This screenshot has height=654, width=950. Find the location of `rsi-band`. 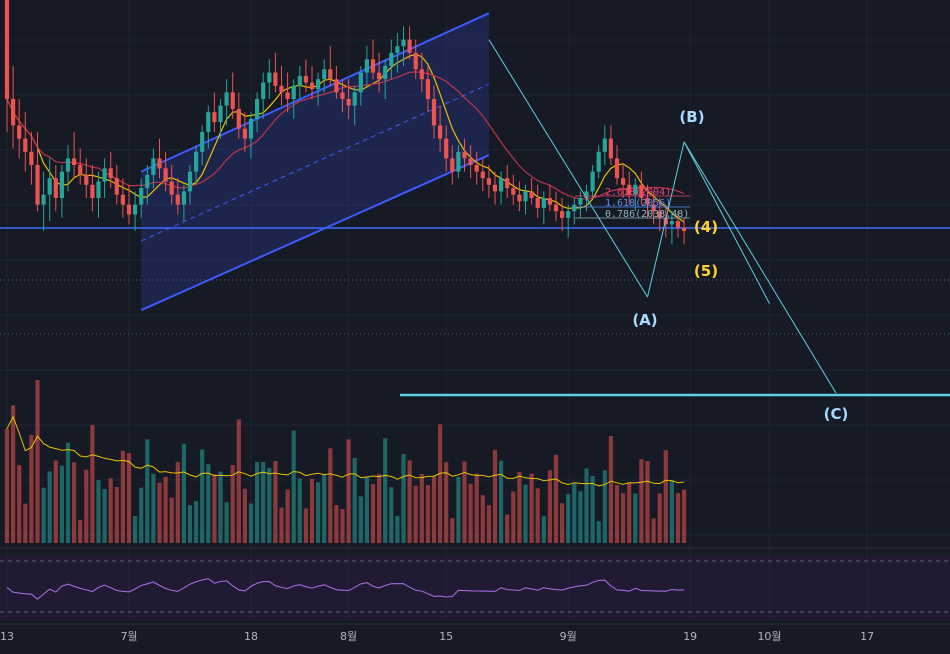

rsi-band is located at coordinates (475, 587).